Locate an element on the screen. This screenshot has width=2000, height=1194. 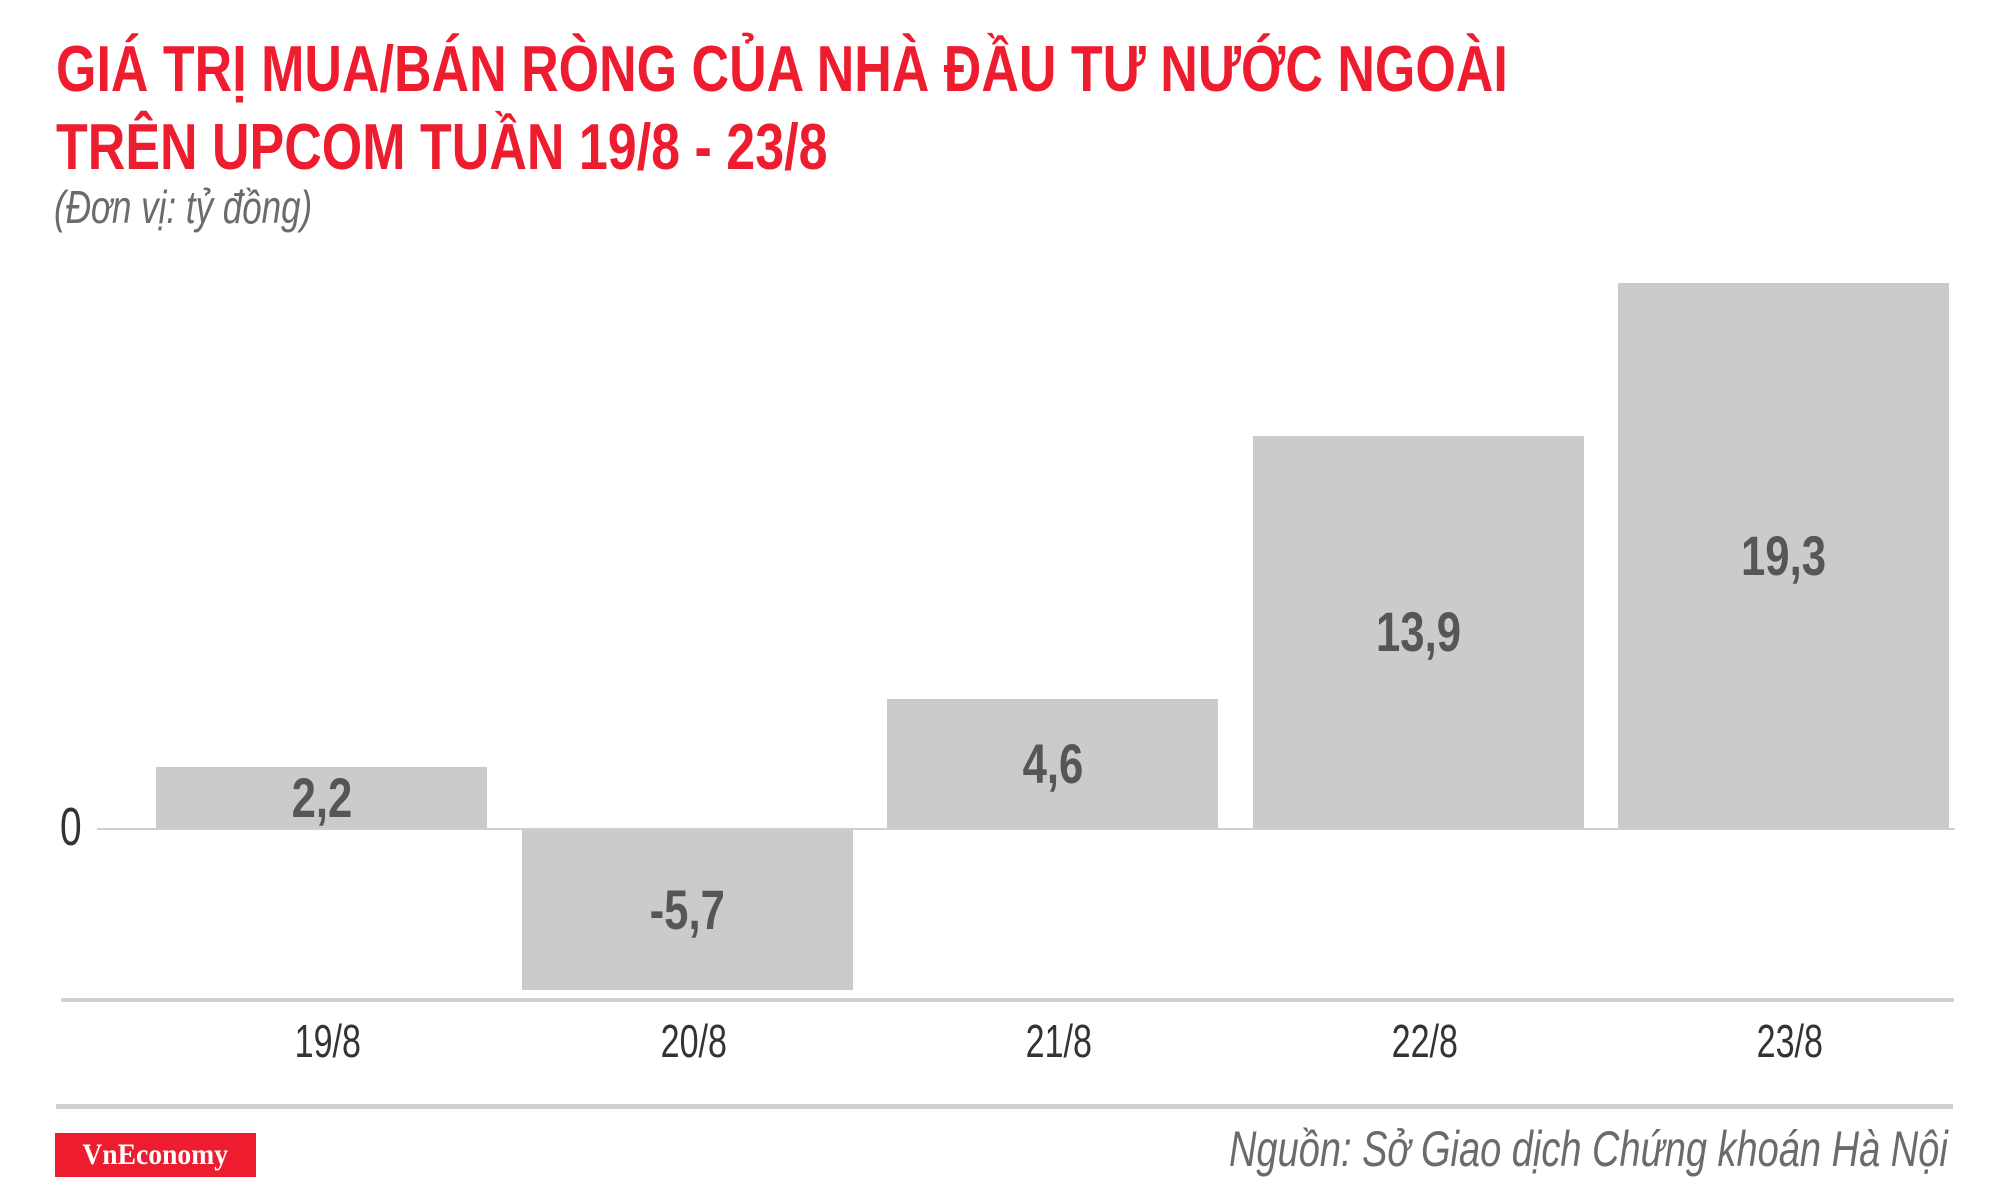
bar-value-label: 19,3 is located at coordinates (1783, 555).